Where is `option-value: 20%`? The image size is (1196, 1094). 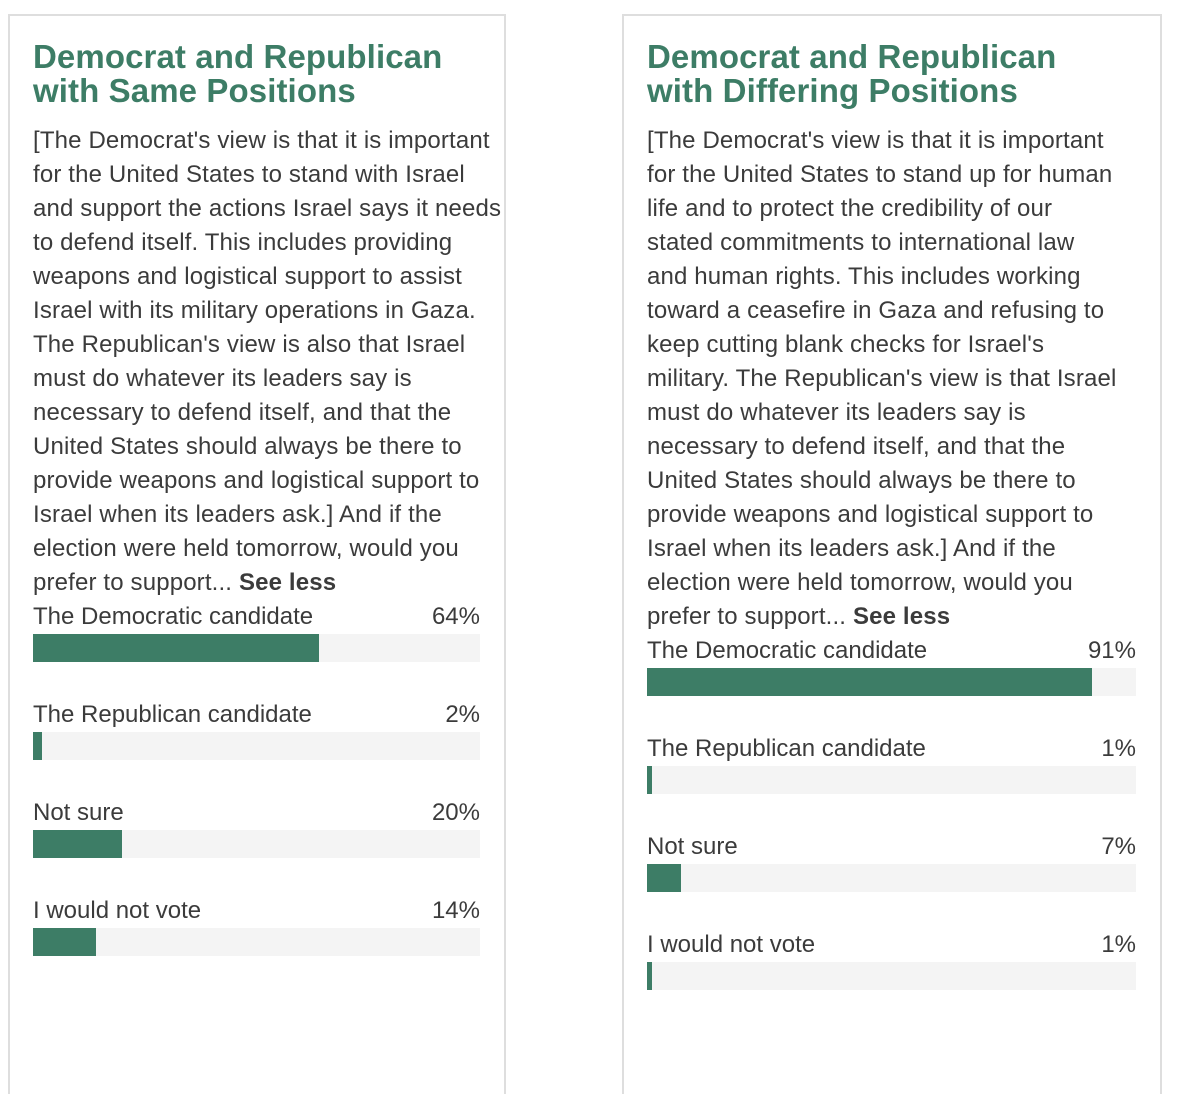 option-value: 20% is located at coordinates (455, 812).